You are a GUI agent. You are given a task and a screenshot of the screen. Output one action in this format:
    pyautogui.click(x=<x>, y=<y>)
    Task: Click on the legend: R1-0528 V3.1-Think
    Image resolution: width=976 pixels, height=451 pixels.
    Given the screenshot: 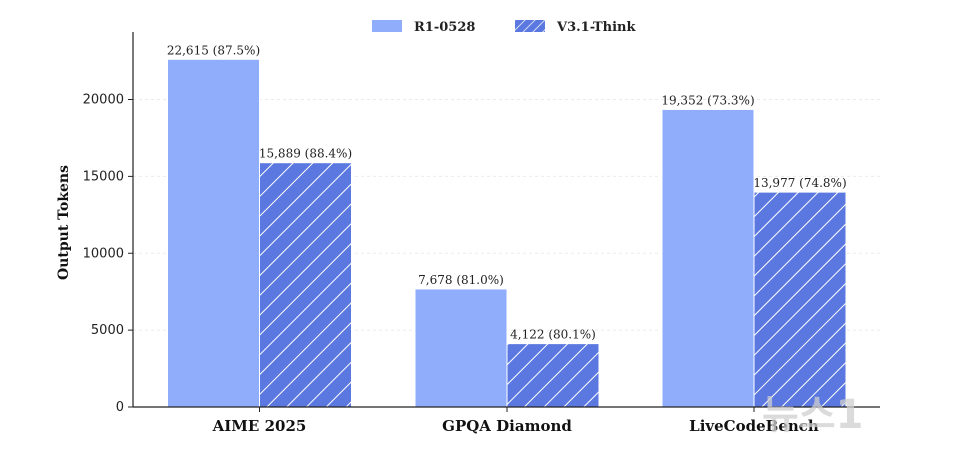 What is the action you would take?
    pyautogui.click(x=504, y=27)
    